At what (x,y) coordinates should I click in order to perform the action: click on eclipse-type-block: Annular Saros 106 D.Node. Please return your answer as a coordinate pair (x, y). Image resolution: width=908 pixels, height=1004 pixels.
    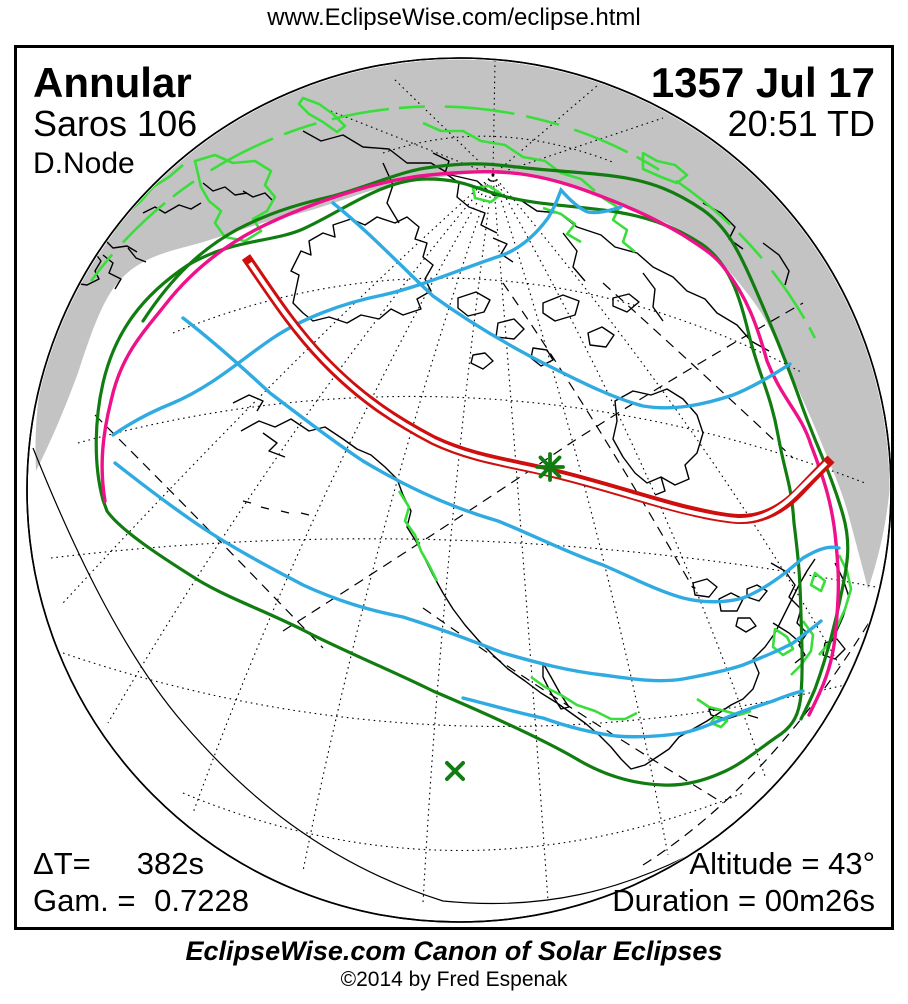
    Looking at the image, I should click on (115, 120).